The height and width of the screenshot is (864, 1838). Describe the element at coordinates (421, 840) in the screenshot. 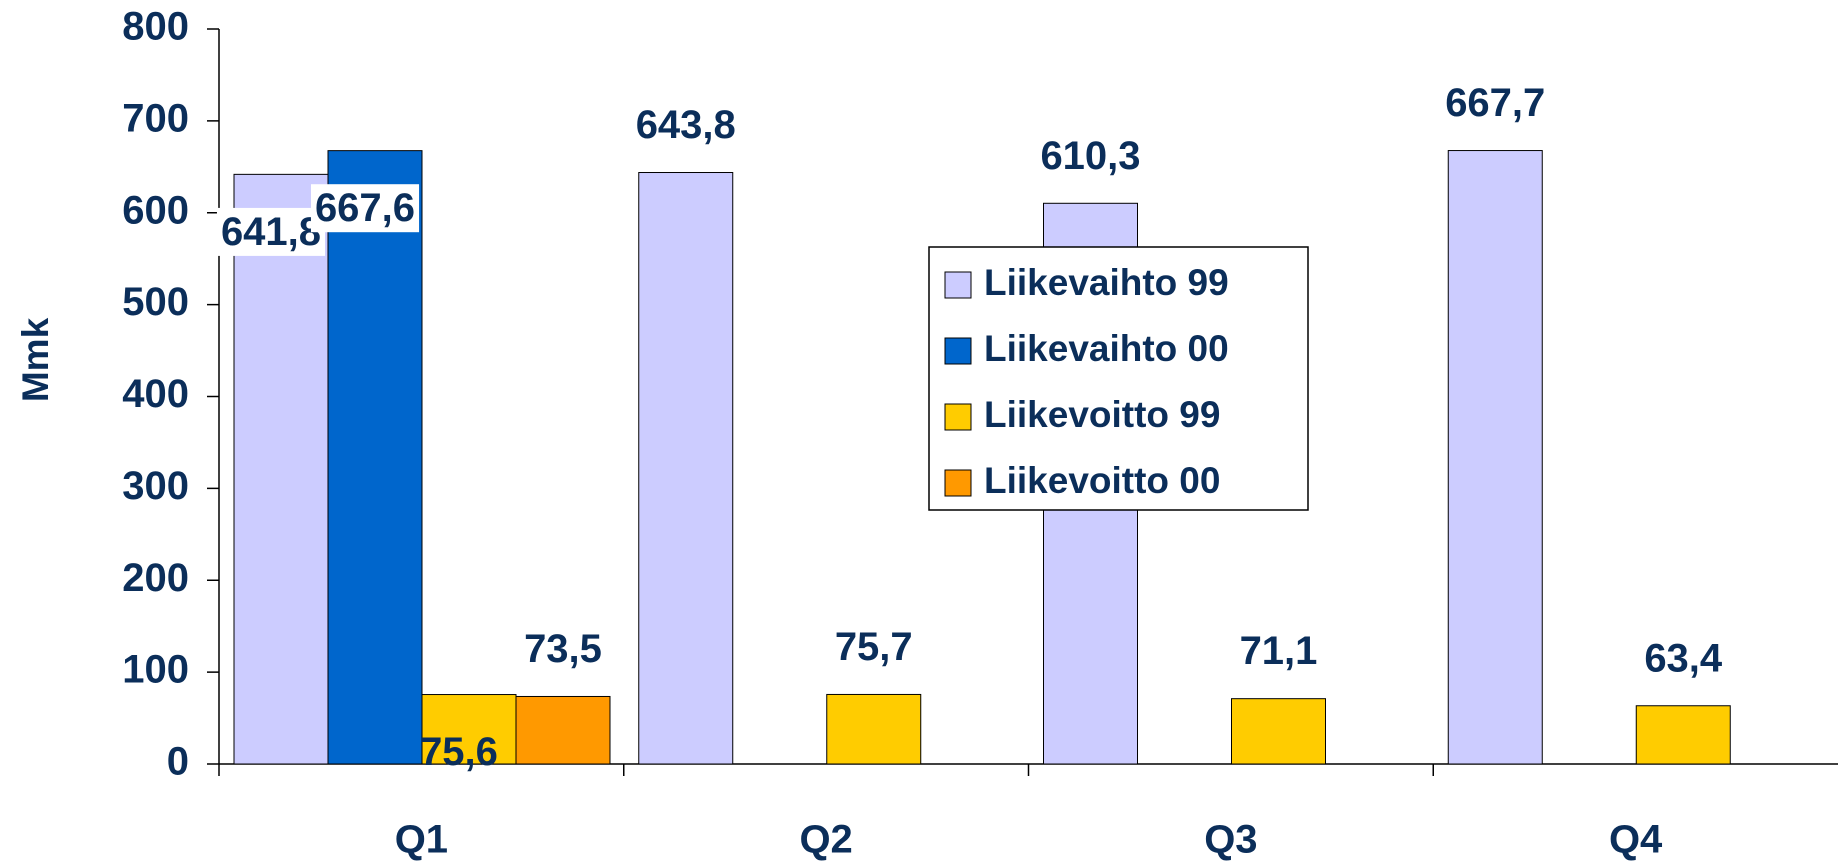

I see `x-tick-label: Q1` at that location.